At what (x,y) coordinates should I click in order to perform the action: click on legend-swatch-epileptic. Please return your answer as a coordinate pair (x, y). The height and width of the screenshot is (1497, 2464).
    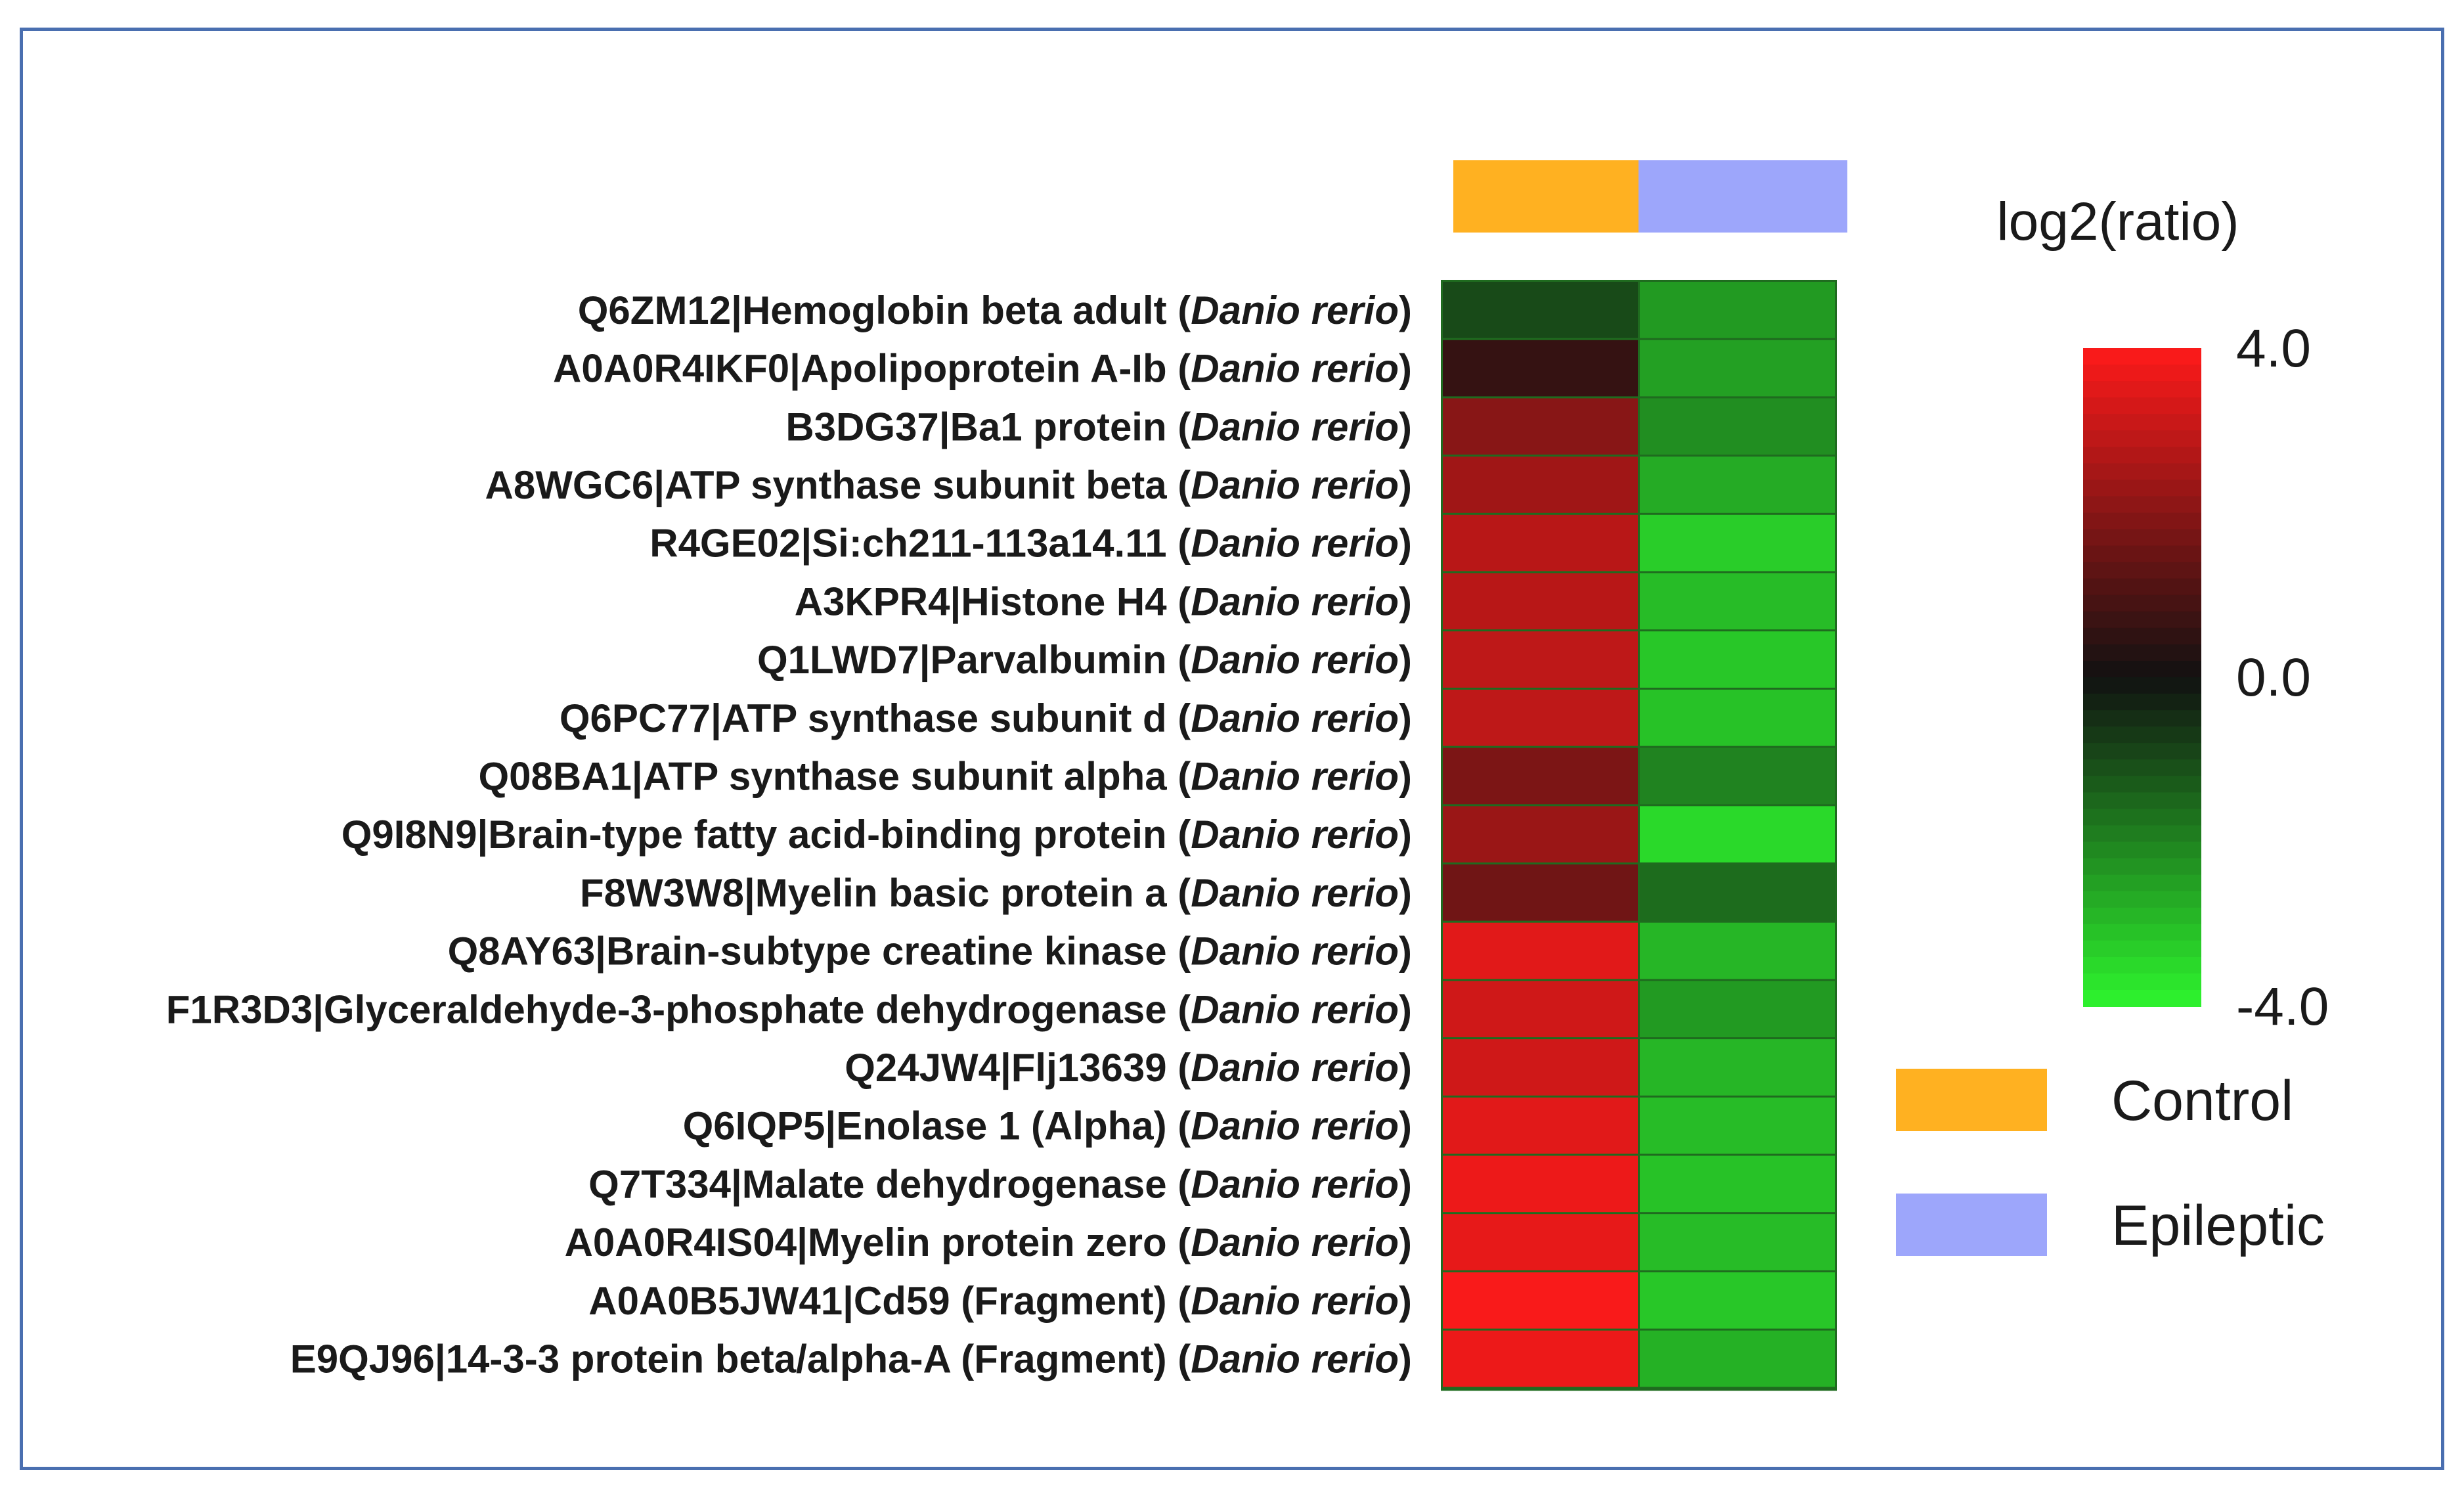
    Looking at the image, I should click on (1971, 1225).